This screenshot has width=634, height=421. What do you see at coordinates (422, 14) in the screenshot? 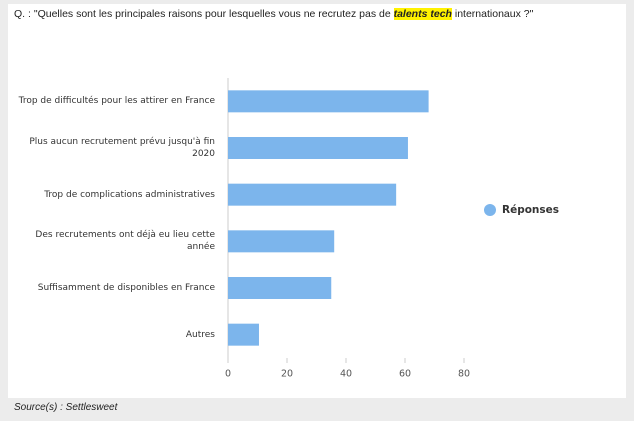
I see `title-highlight: talents tech` at bounding box center [422, 14].